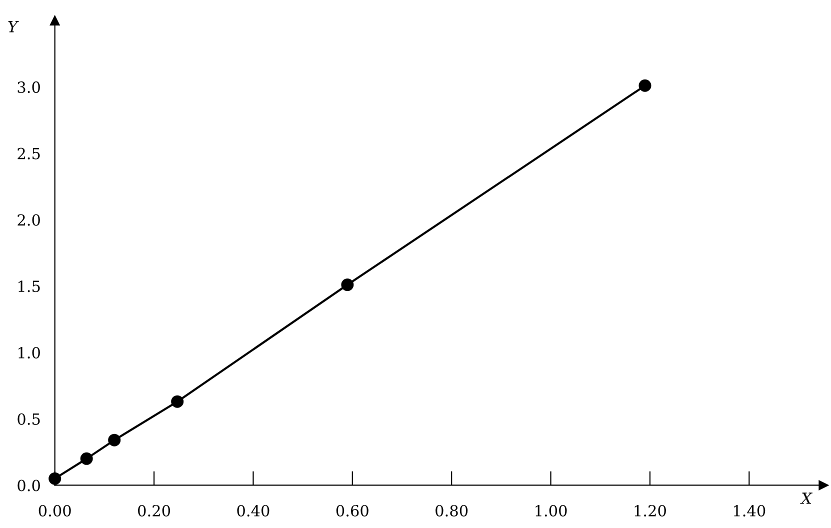  Describe the element at coordinates (253, 510) in the screenshot. I see `x-tick-label: 0.40` at that location.